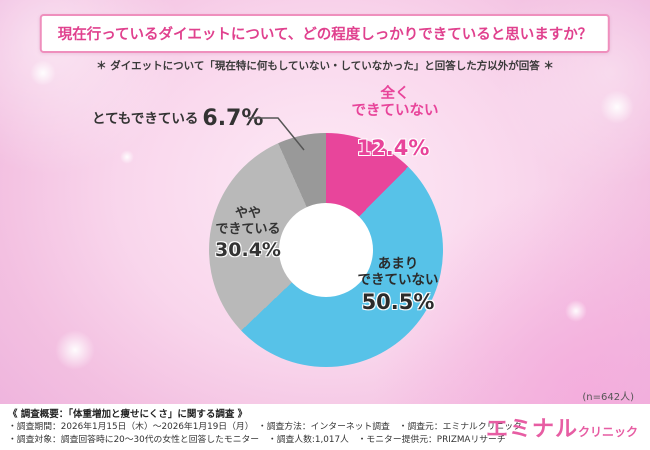 The height and width of the screenshot is (450, 650). I want to click on label-amari-line2: できていない, so click(398, 280).